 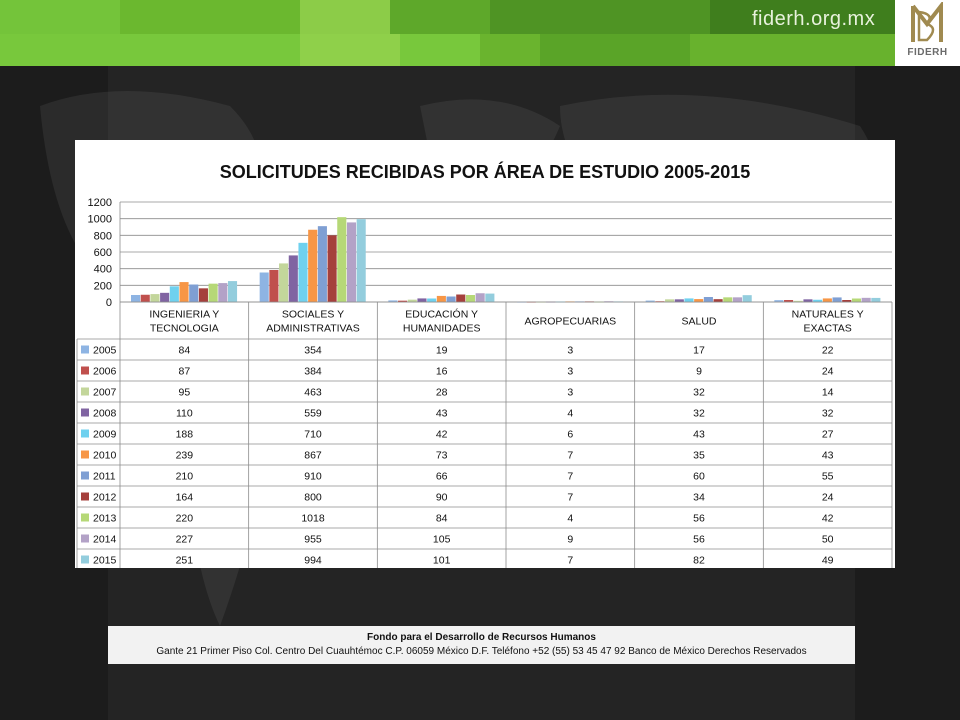 What do you see at coordinates (570, 414) in the screenshot?
I see `table-cell-value: 4` at bounding box center [570, 414].